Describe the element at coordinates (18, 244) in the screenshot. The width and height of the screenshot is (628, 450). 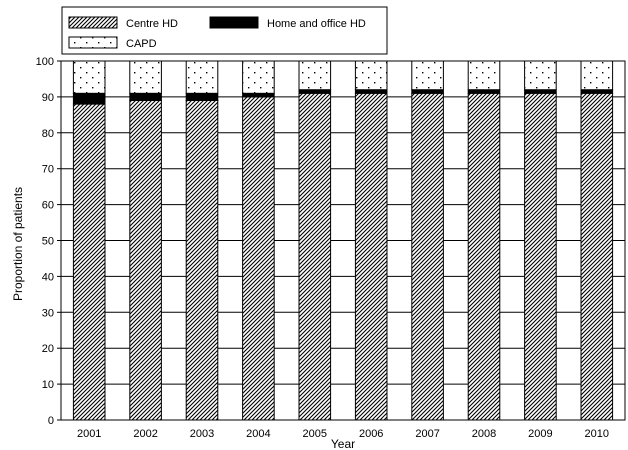
I see `y-axis-title: Proportion of patients` at that location.